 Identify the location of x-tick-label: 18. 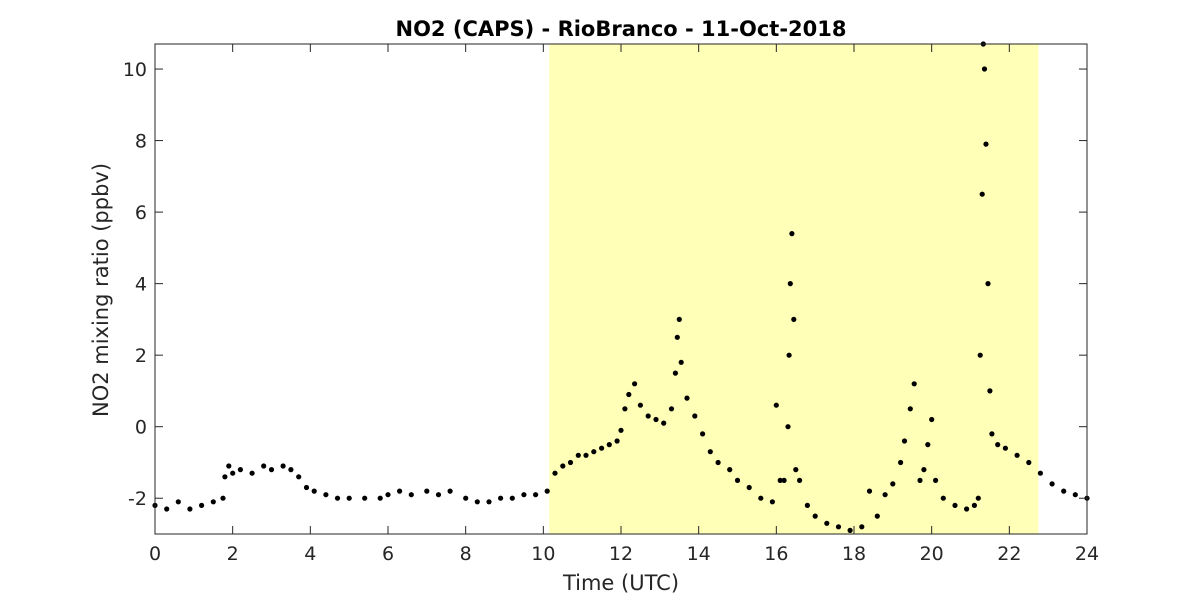
(854, 554).